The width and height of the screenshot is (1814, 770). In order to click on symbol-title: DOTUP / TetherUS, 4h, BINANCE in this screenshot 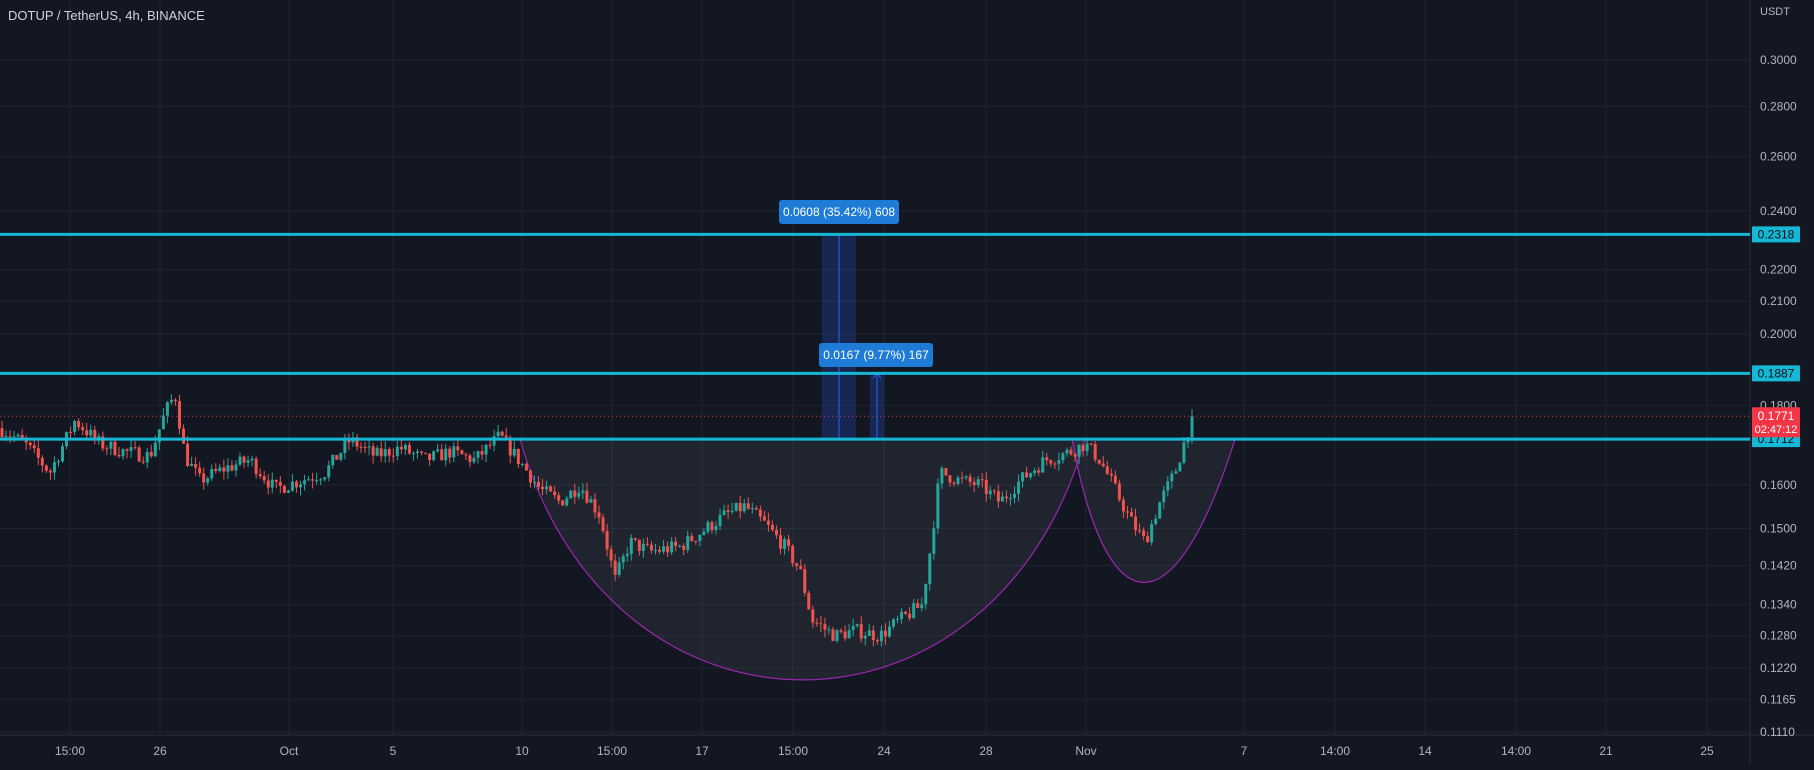, I will do `click(106, 15)`.